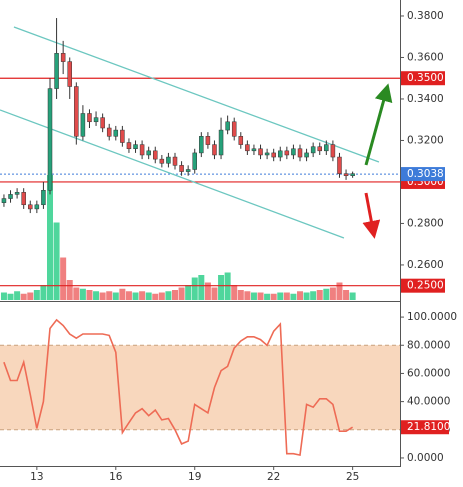  Describe the element at coordinates (425, 286) in the screenshot. I see `level-label: 0.2500` at that location.